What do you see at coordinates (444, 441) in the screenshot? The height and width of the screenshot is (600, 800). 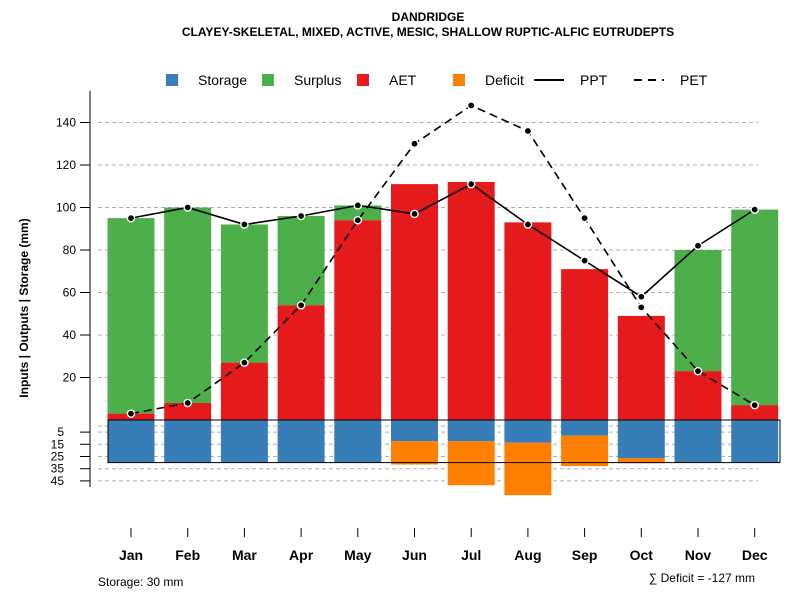 I see `storage-capacity-box` at bounding box center [444, 441].